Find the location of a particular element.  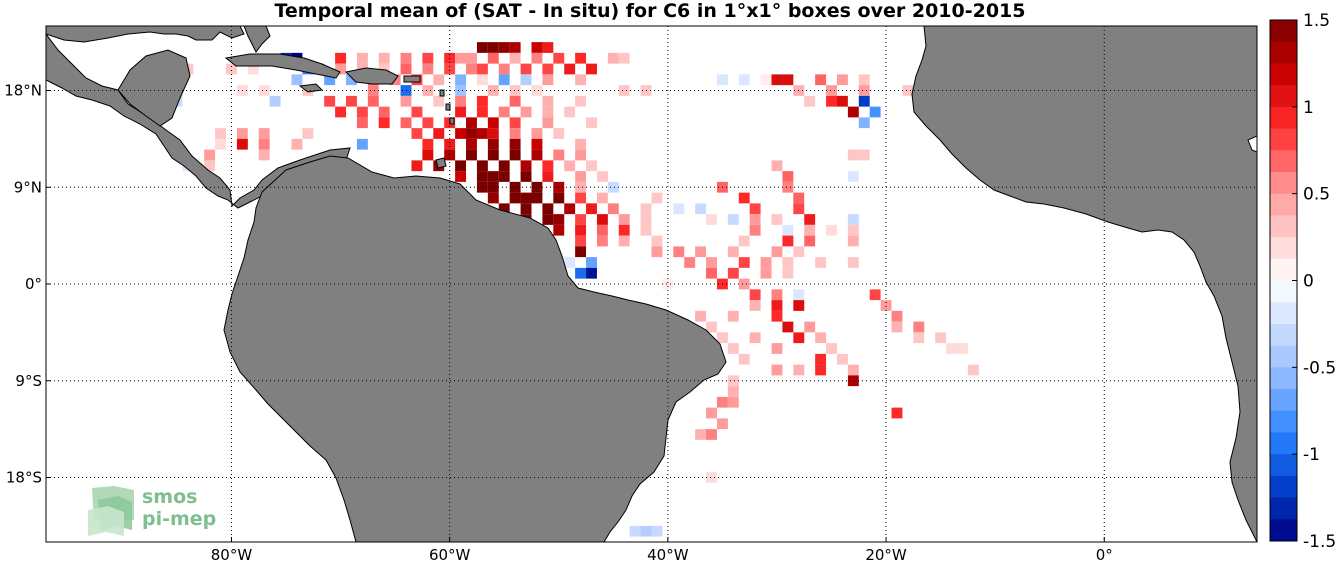

cuba-land is located at coordinates (282, 66).